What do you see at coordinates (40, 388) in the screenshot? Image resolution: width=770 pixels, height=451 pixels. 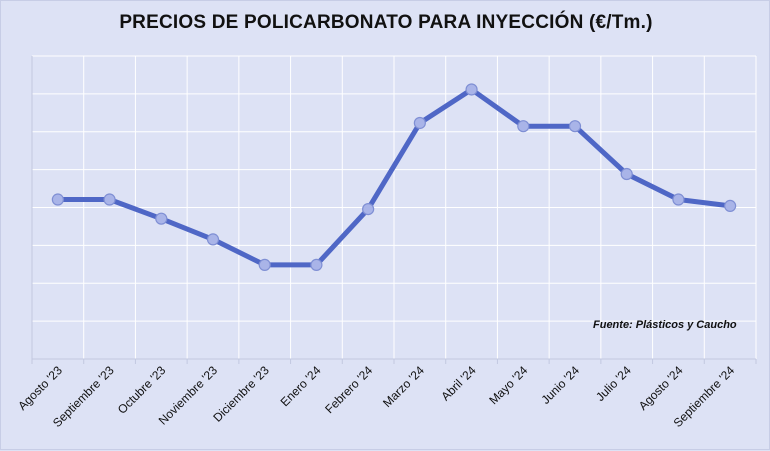 I see `x-tick-label: Agosto '23` at bounding box center [40, 388].